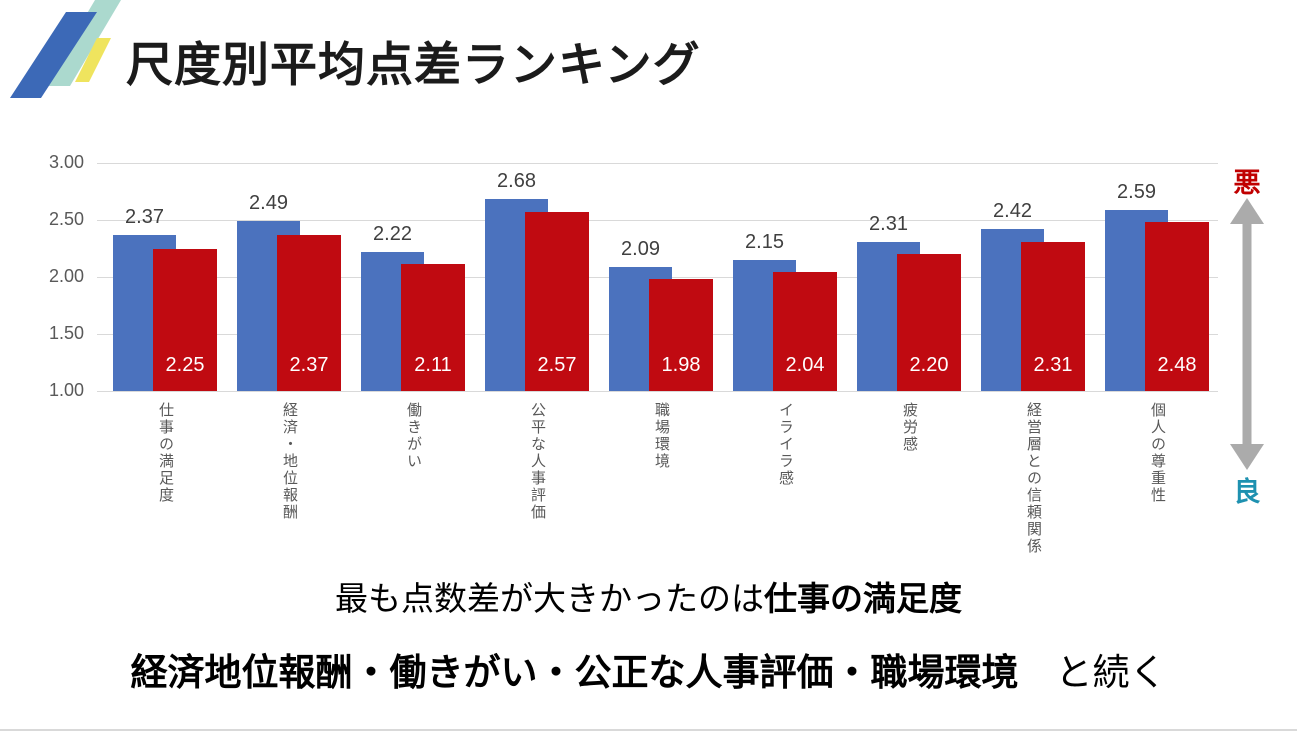 The image size is (1297, 731). What do you see at coordinates (516, 181) in the screenshot?
I see `data-label-series1: 2.68` at bounding box center [516, 181].